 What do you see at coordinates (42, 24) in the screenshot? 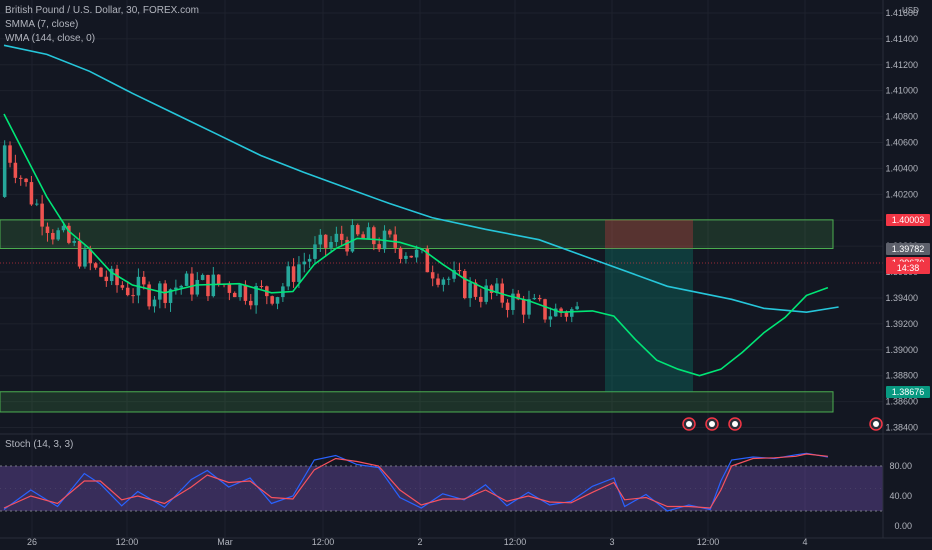
I see `smma-legend: SMMA (7, close)` at bounding box center [42, 24].